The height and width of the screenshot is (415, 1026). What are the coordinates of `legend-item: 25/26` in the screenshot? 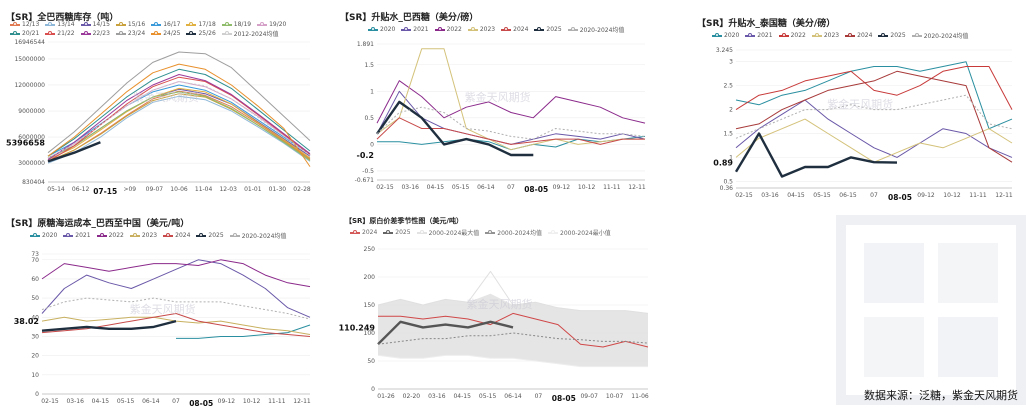 It's located at (201, 33).